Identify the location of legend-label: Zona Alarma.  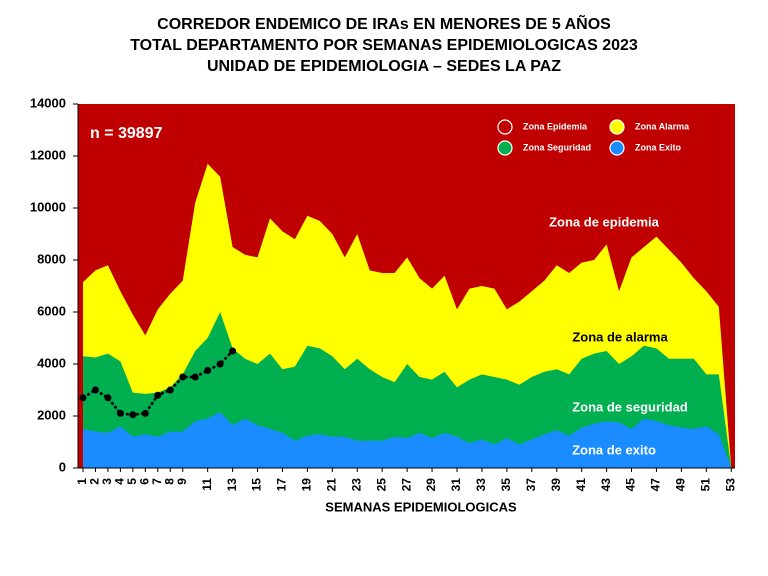
(662, 126).